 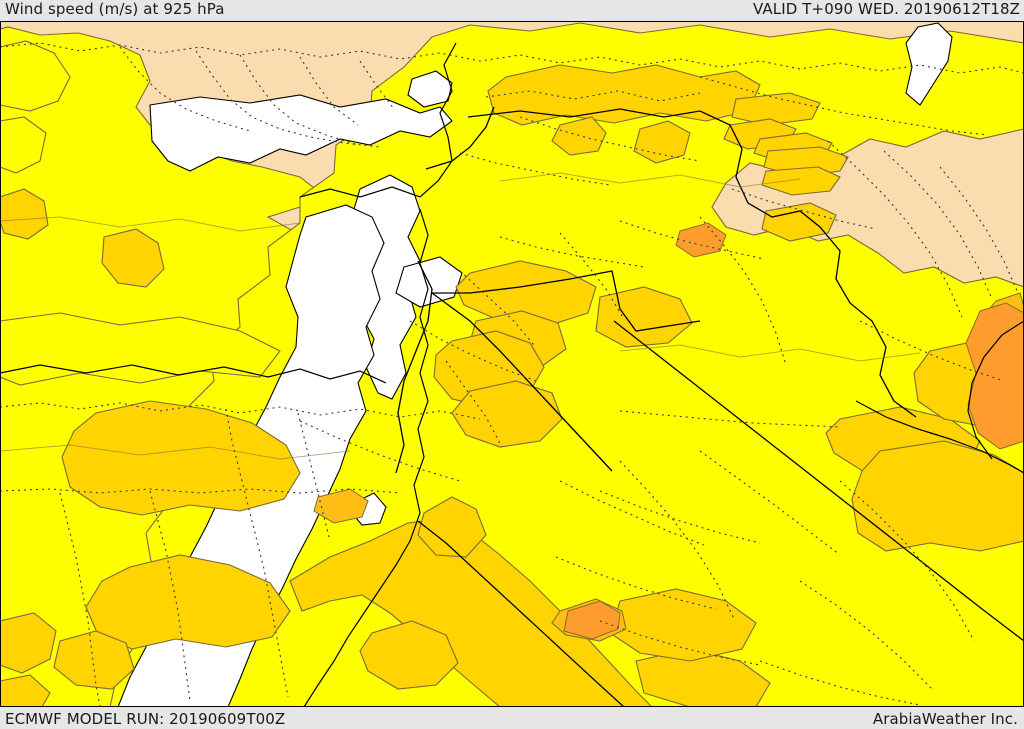 I want to click on map-title: Wind speed (m/s) at 925 hPa, so click(x=115, y=9).